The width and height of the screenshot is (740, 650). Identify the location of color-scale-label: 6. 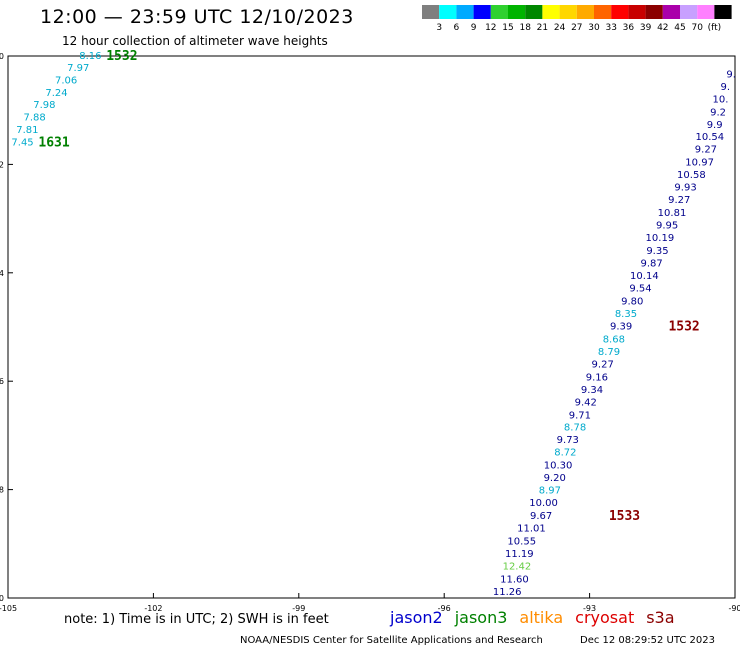
(457, 28).